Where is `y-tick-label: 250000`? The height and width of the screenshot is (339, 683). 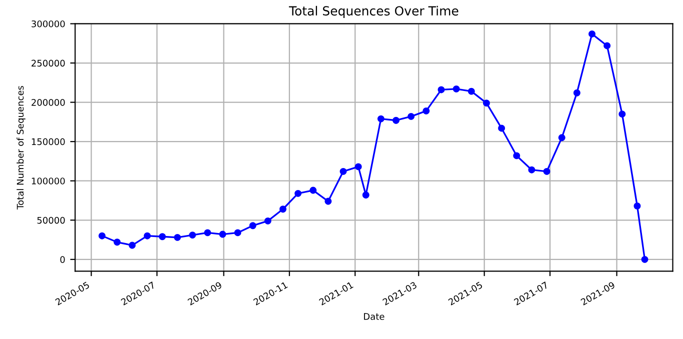
y-tick-label: 250000 is located at coordinates (48, 63).